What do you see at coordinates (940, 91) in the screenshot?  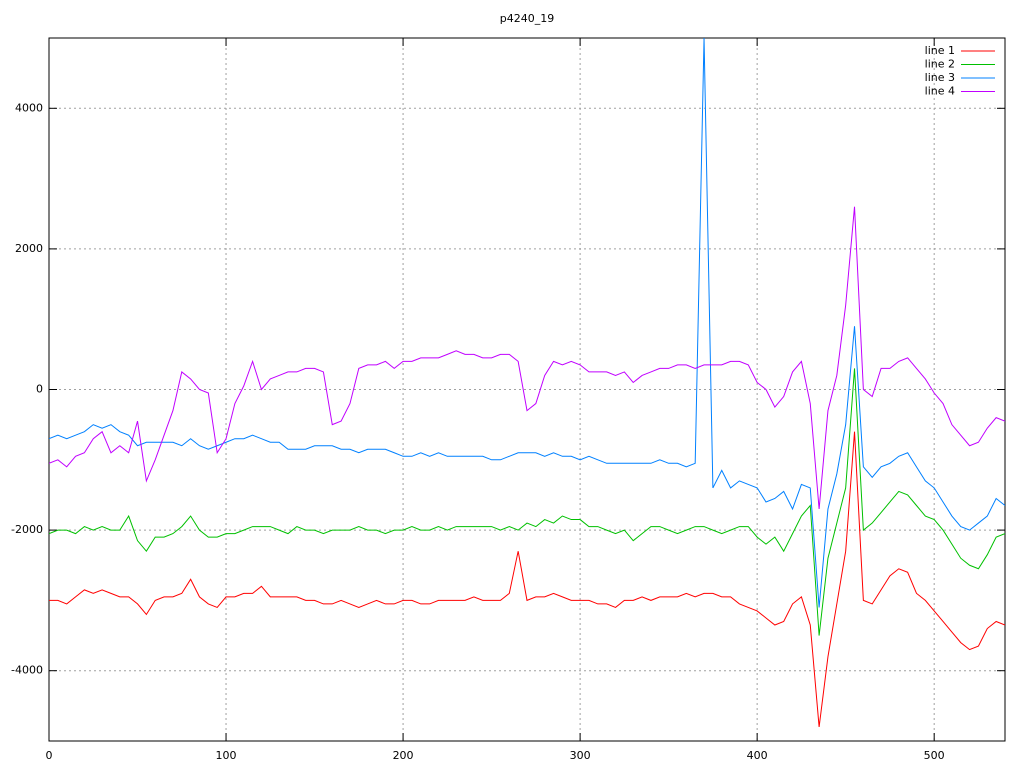 I see `legend-label: line 4` at bounding box center [940, 91].